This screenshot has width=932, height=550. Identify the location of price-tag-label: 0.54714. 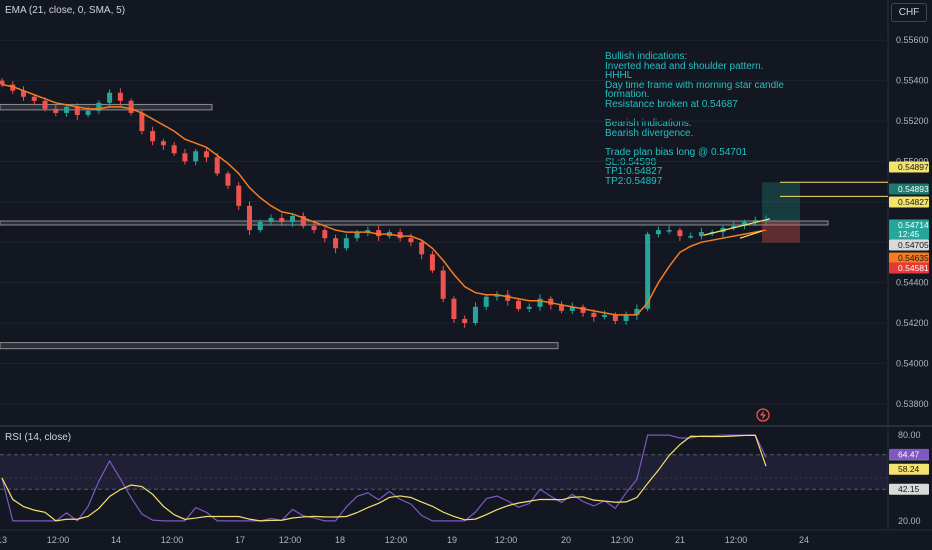
(913, 225).